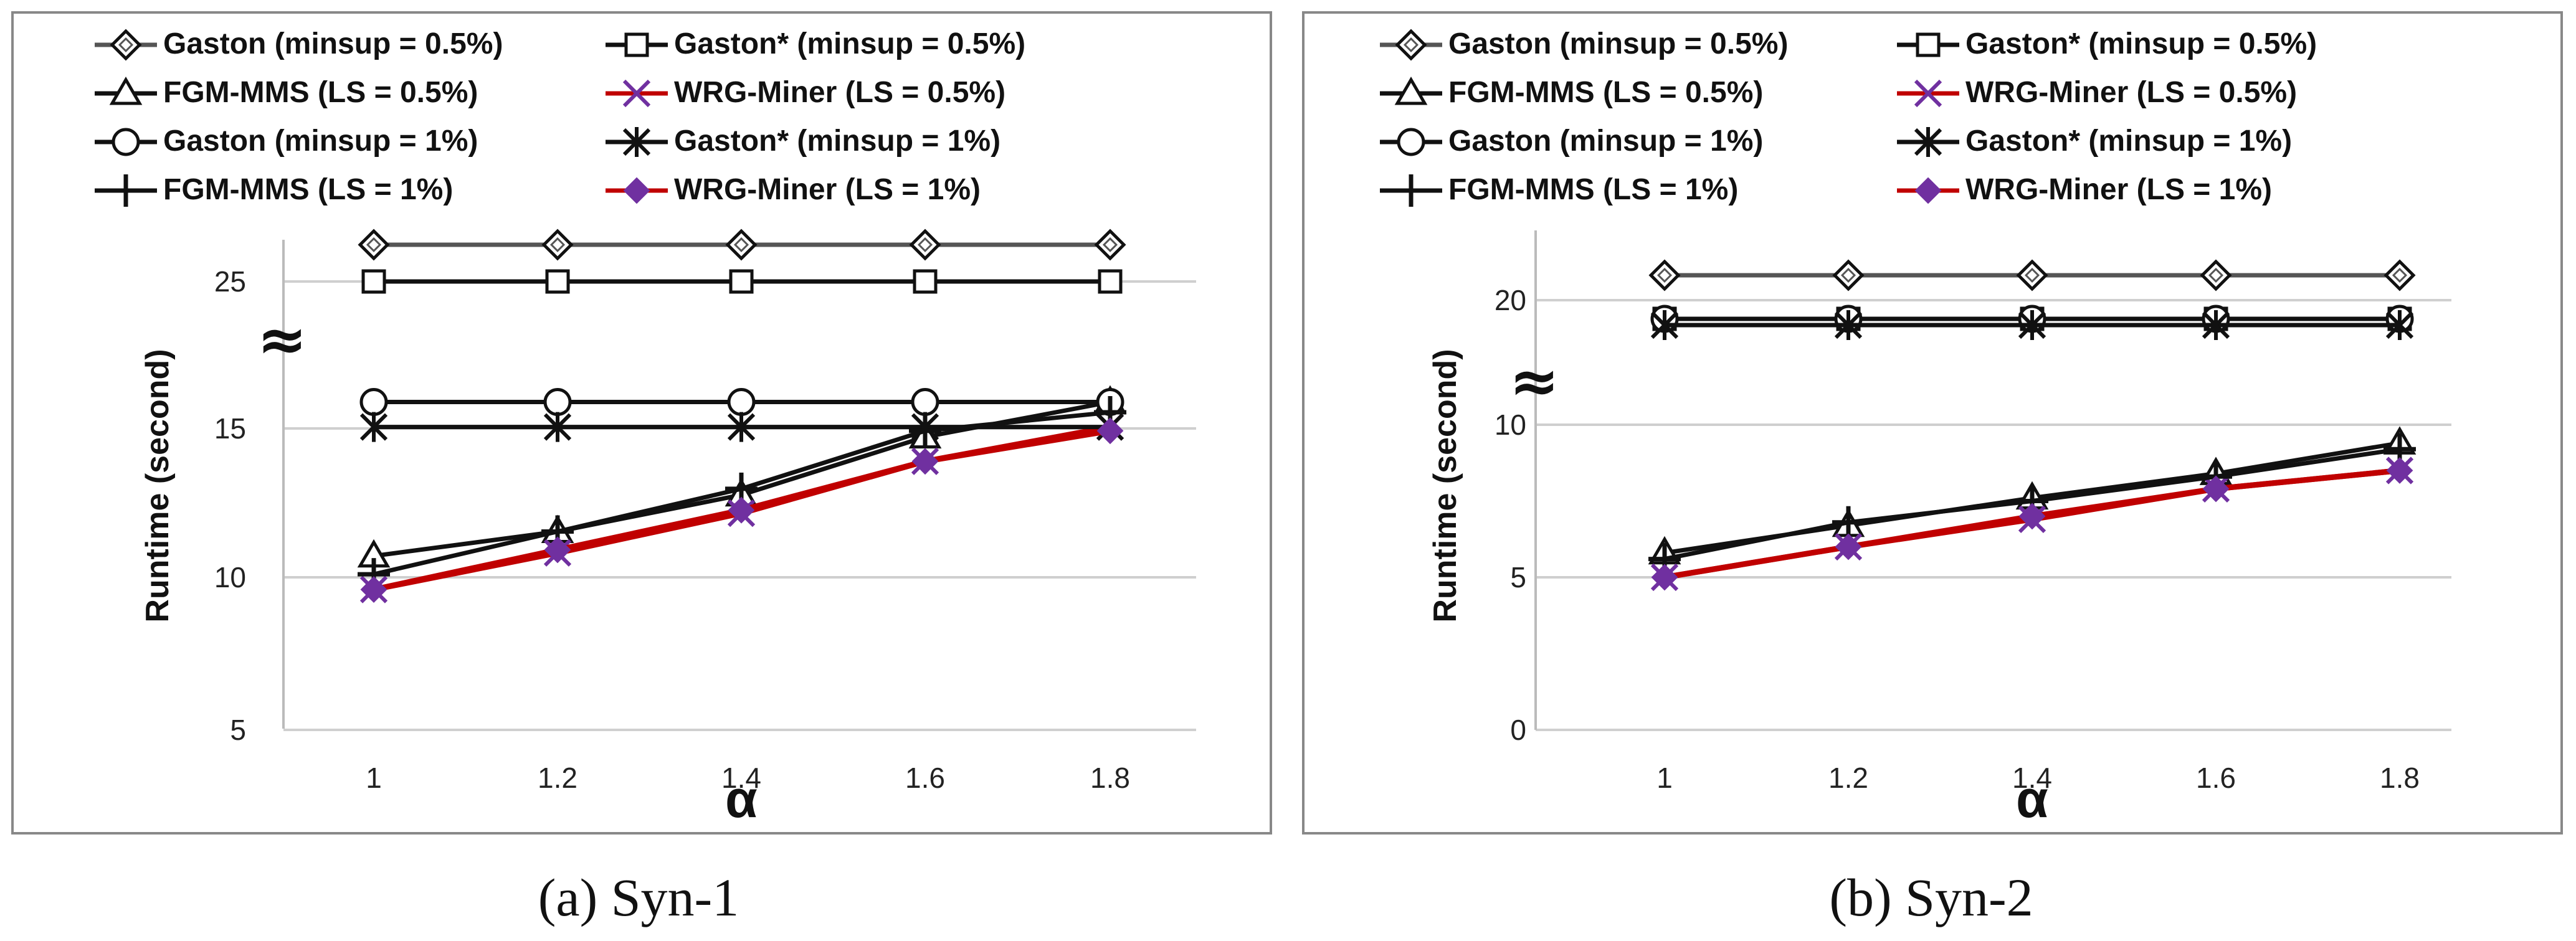  What do you see at coordinates (374, 778) in the screenshot?
I see `x-tick-label: 1` at bounding box center [374, 778].